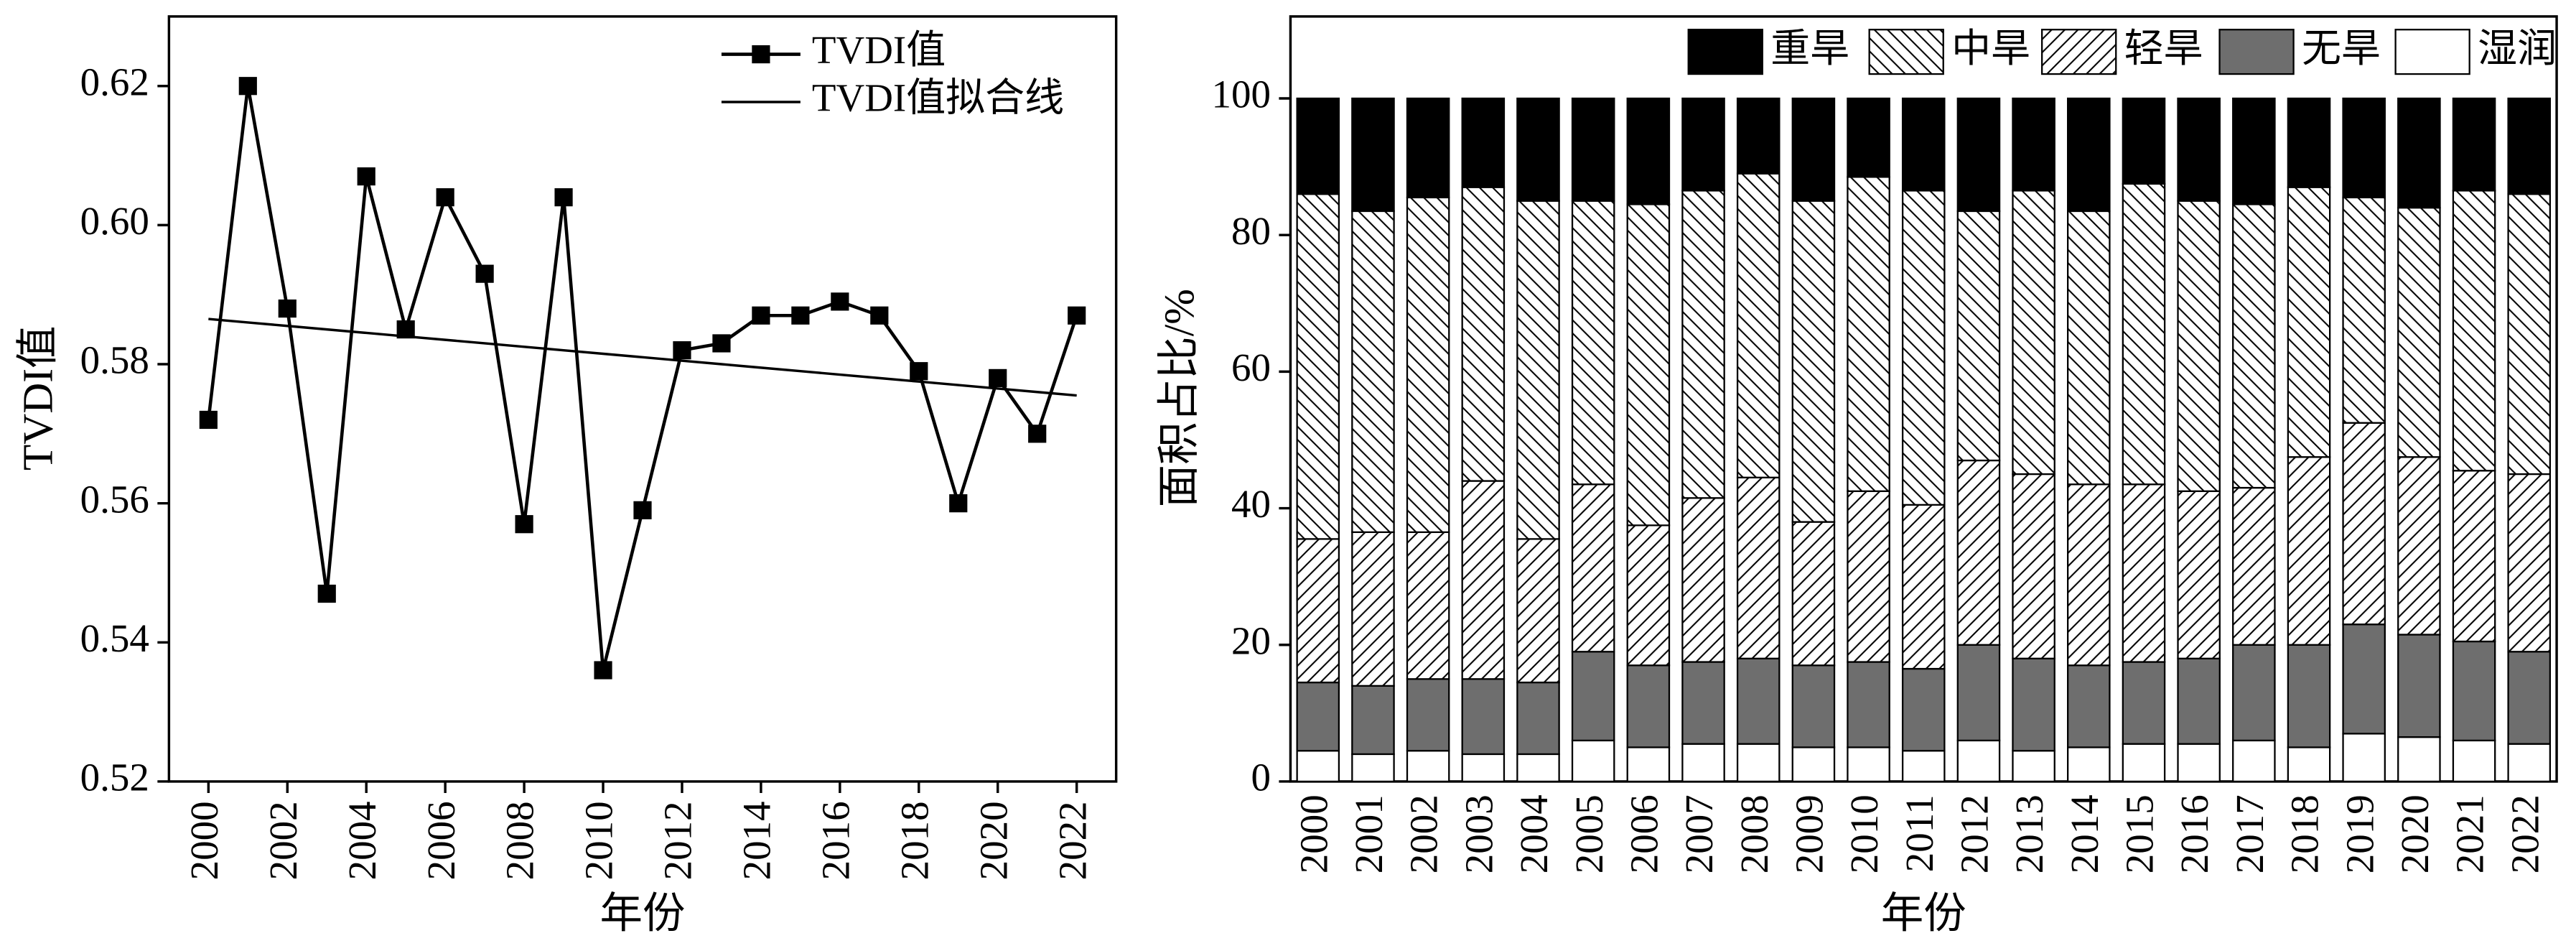 The image size is (2576, 946). What do you see at coordinates (993, 840) in the screenshot?
I see `x-tick-label: 2020` at bounding box center [993, 840].